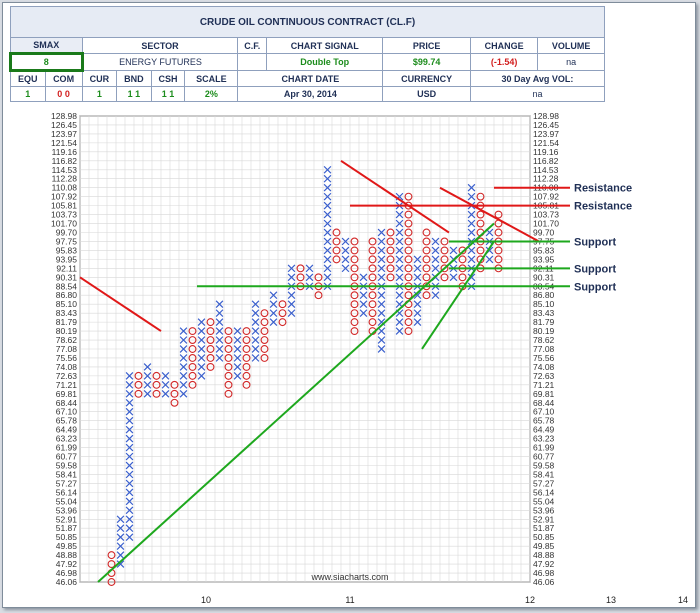 The image size is (700, 613). Describe the element at coordinates (544, 537) in the screenshot. I see `y-tick-label-right: 50.85` at that location.